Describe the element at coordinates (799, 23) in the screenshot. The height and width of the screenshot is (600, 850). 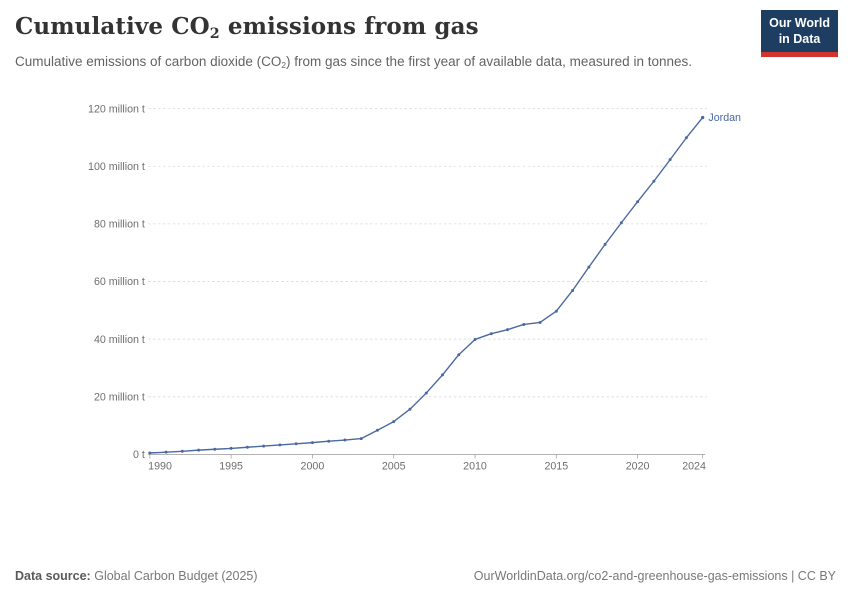
I see `owid-logo-line1: Our World` at that location.